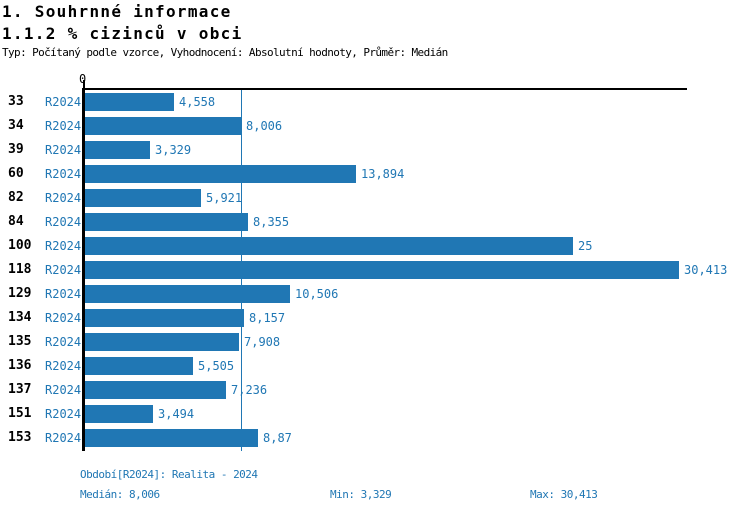 This screenshot has height=512, width=750. I want to click on row-category-label: 100, so click(20, 245).